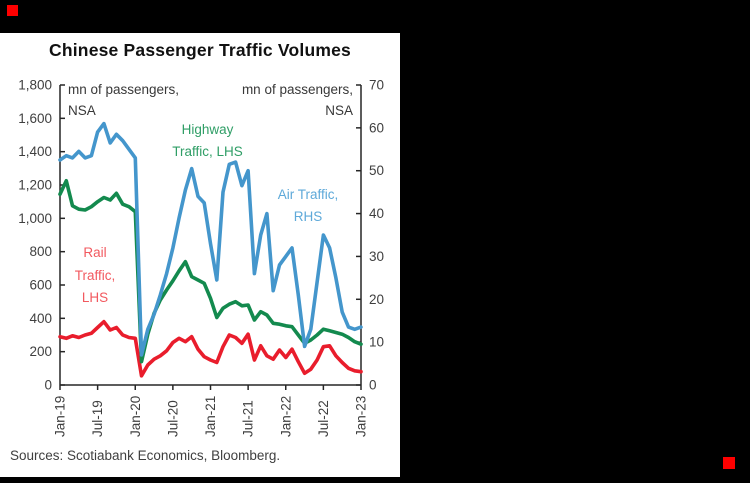  What do you see at coordinates (323, 418) in the screenshot?
I see `x-axis-tick-label: Jul-22` at bounding box center [323, 418].